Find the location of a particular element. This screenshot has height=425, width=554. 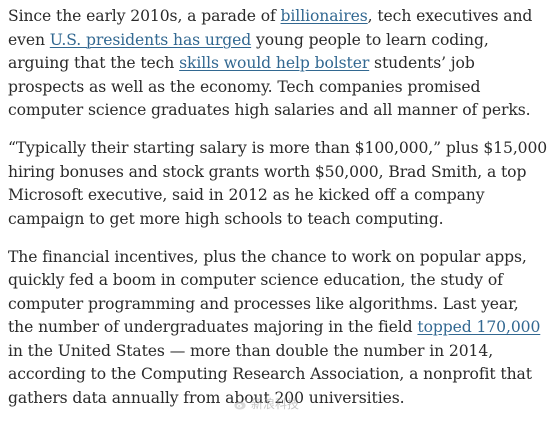

inline-link: skills would help bolster is located at coordinates (274, 63).